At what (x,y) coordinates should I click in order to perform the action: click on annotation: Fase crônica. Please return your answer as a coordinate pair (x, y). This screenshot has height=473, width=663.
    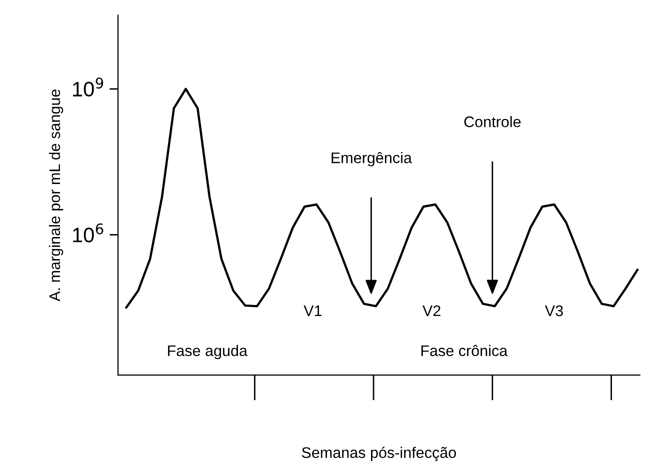
    Looking at the image, I should click on (464, 350).